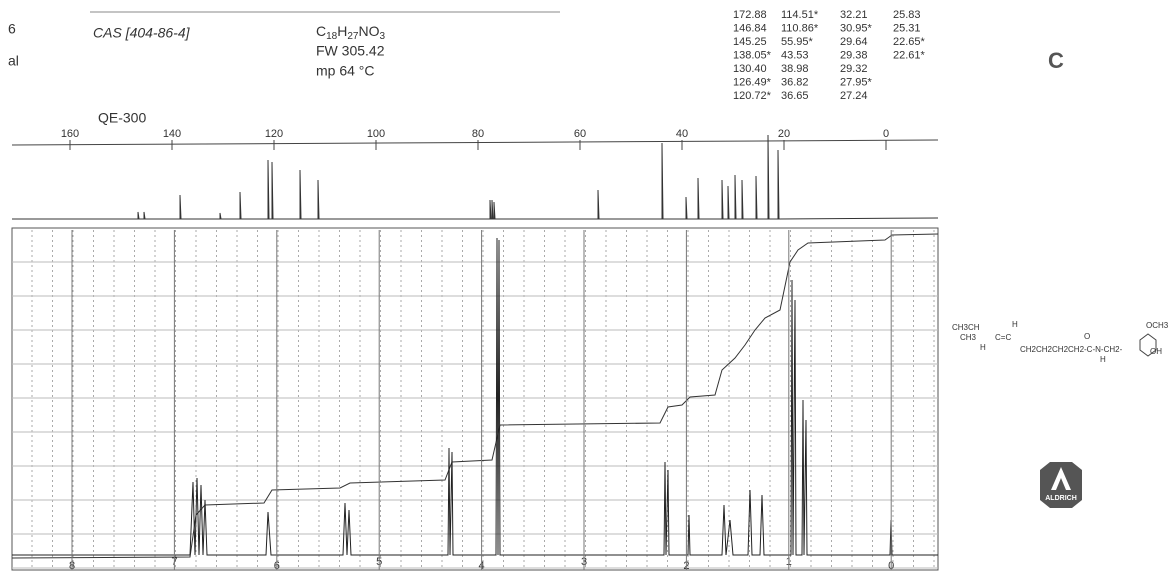  Describe the element at coordinates (332, 36) in the screenshot. I see `subscript: 18` at that location.